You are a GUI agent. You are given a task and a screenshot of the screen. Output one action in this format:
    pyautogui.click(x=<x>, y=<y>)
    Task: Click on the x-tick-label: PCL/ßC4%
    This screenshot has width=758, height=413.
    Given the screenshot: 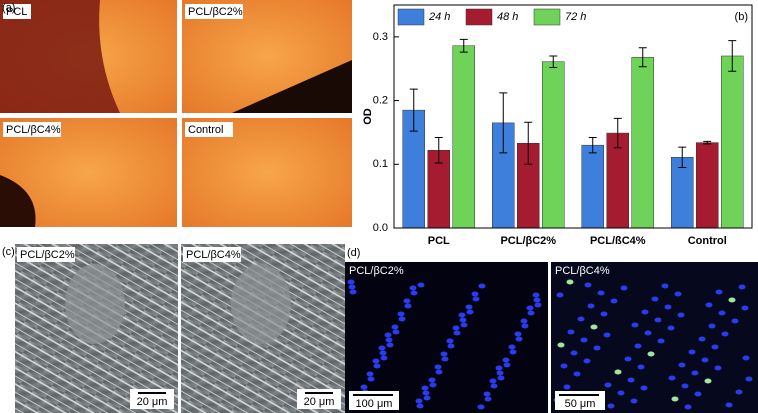 What is the action you would take?
    pyautogui.click(x=618, y=241)
    